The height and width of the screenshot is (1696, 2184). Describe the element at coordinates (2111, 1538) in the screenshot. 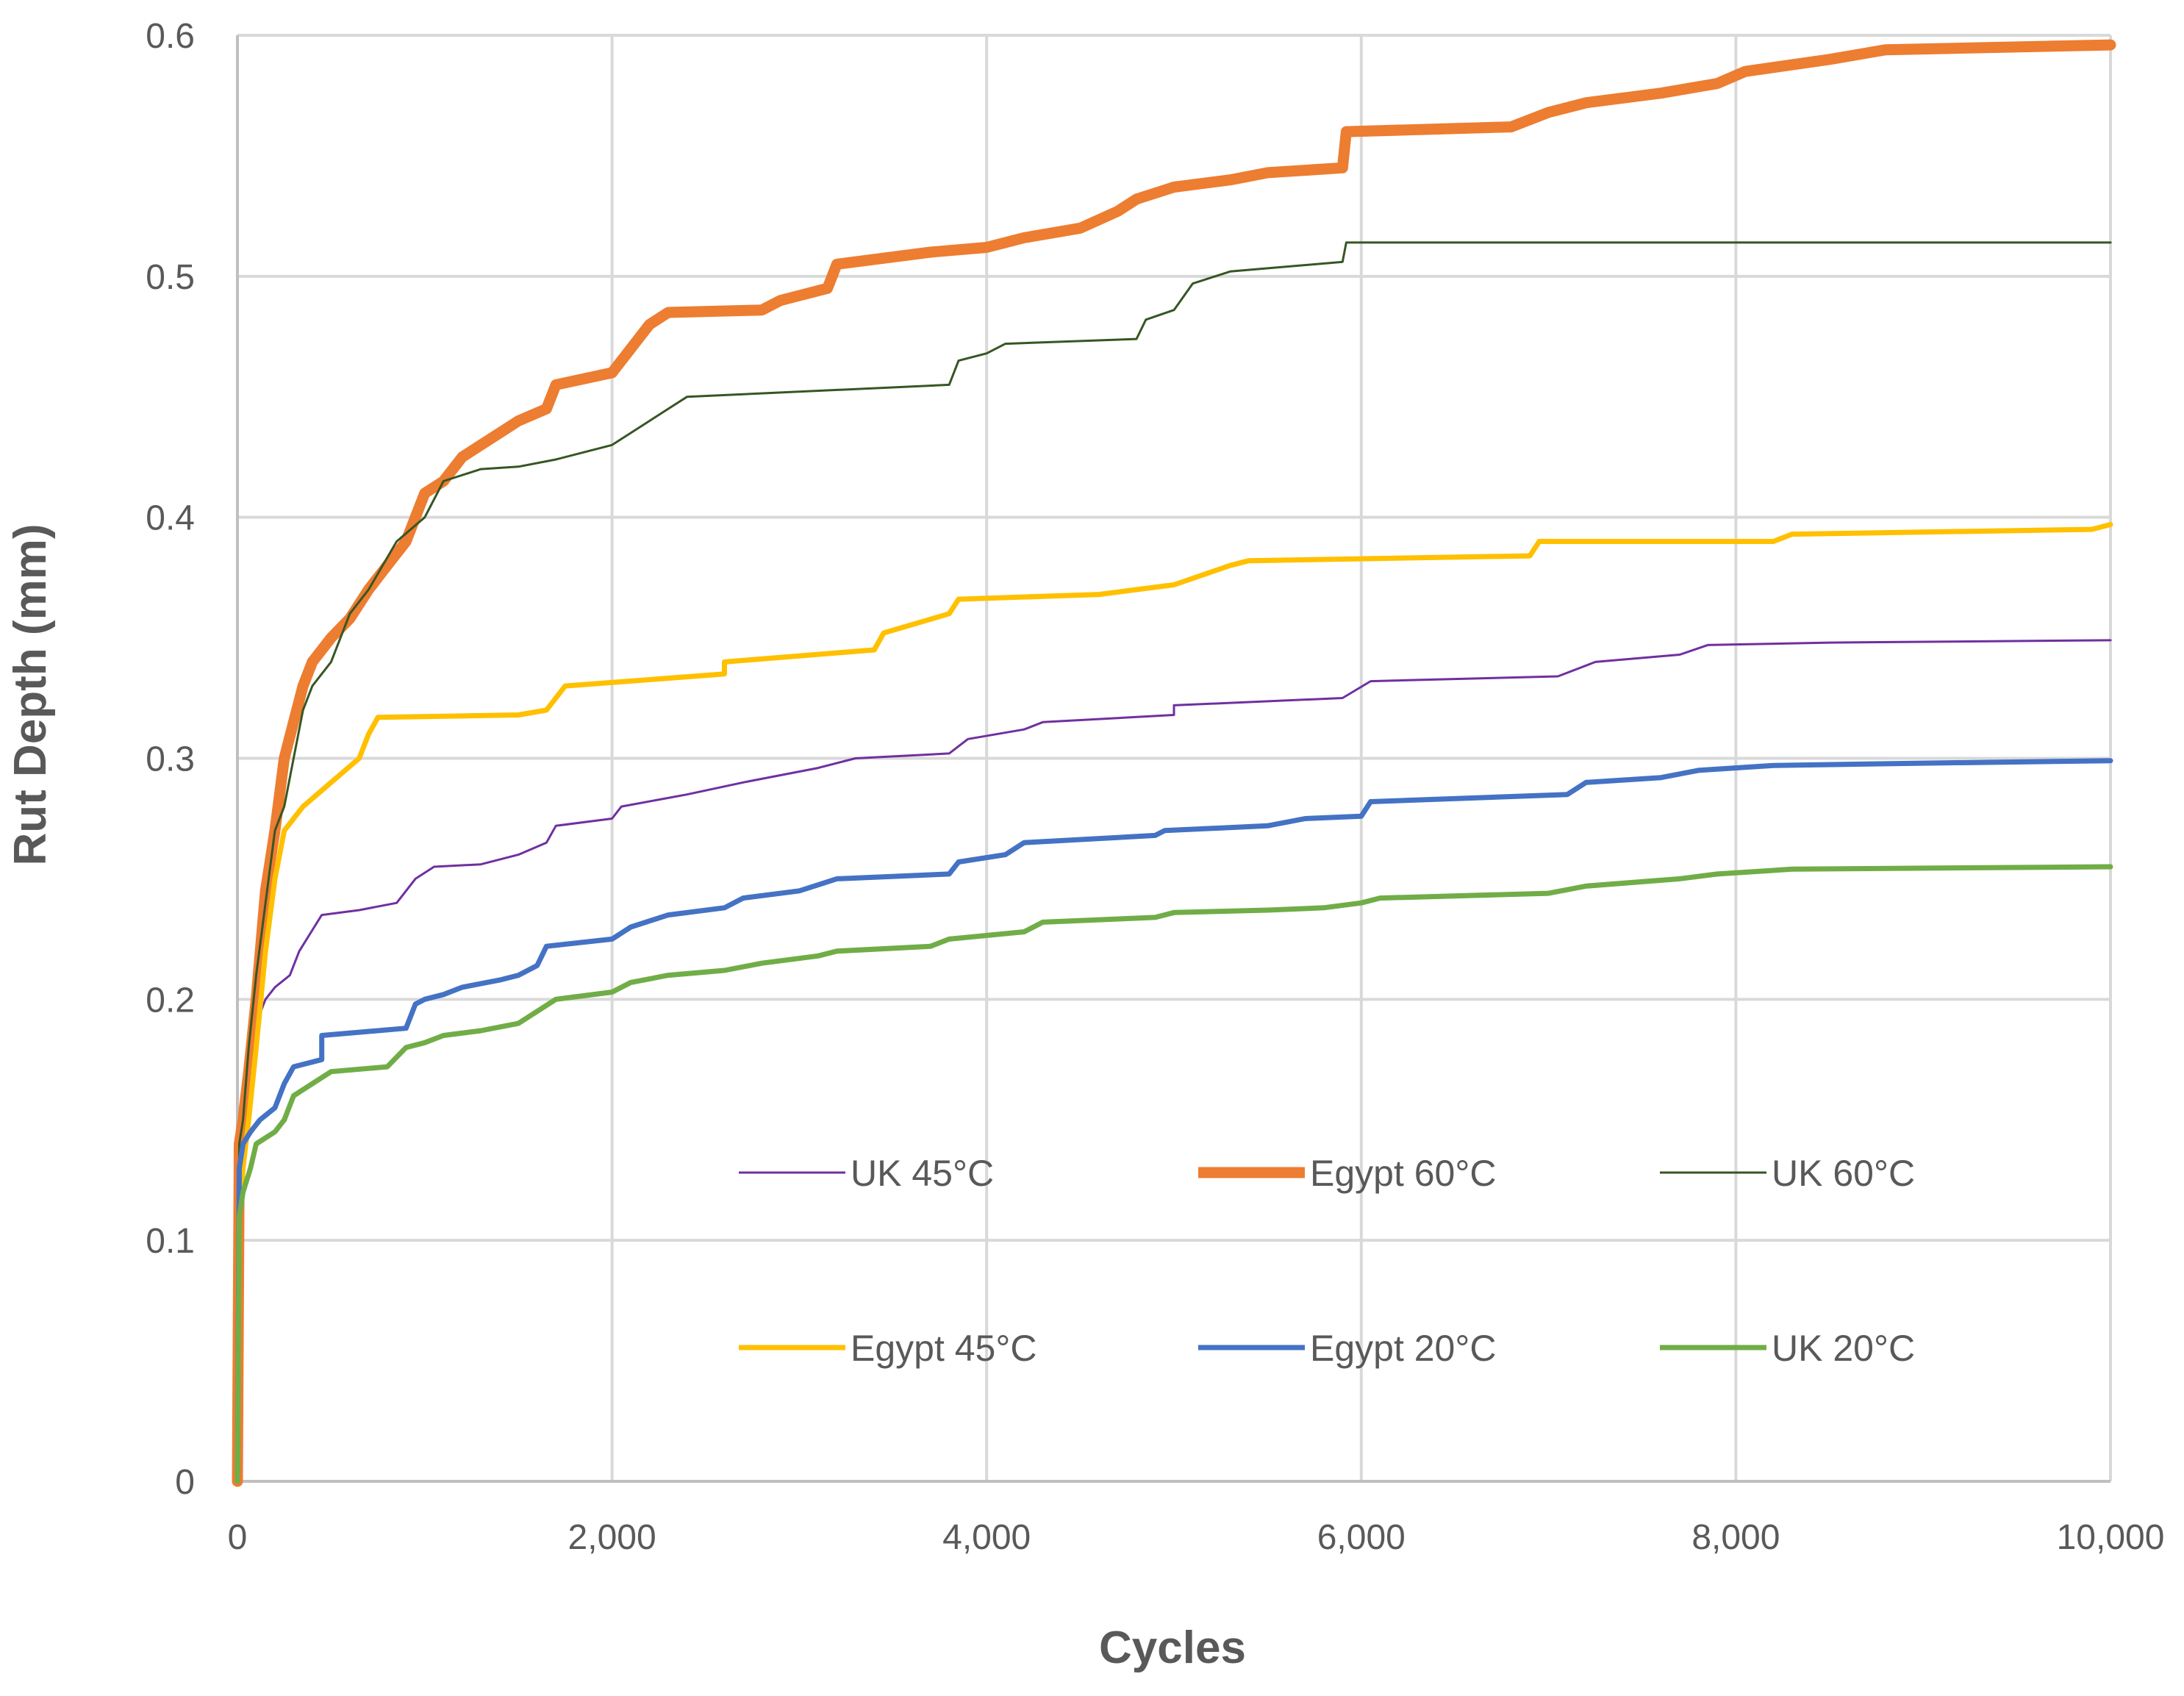

I see `x-tick-label: 10,000` at that location.